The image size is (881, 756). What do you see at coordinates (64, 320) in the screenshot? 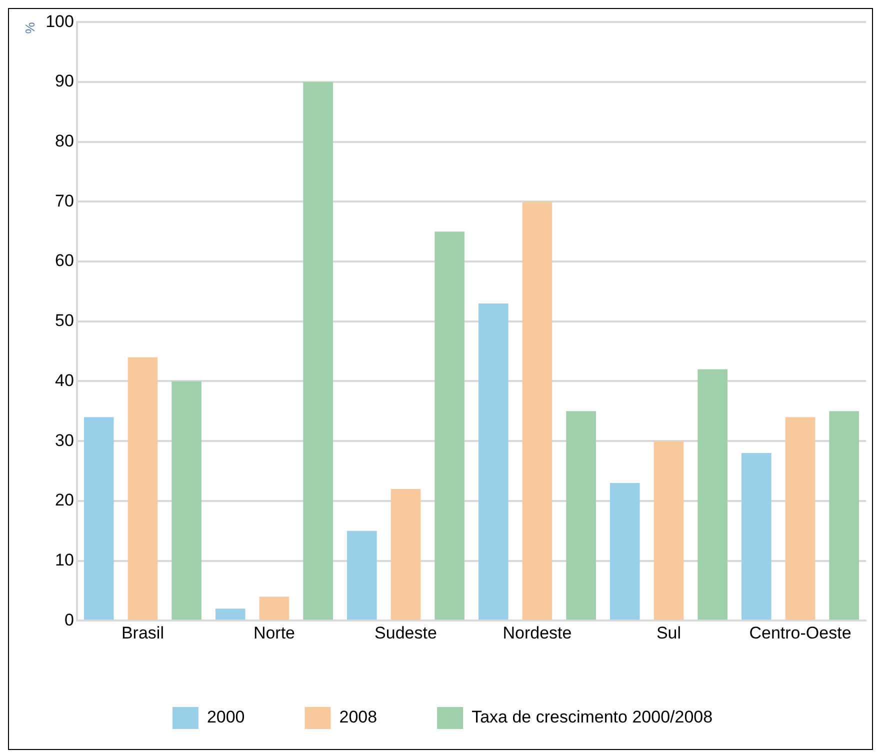
I see `y-tick-label: 50` at bounding box center [64, 320].